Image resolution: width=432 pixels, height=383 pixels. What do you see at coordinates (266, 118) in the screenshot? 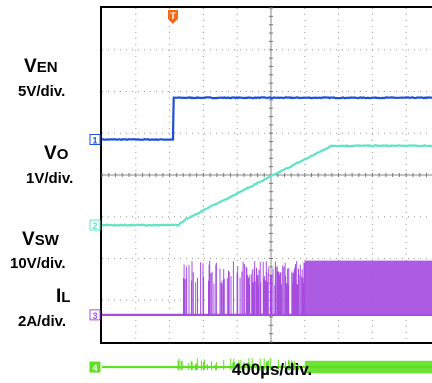
I see `trace-ven` at bounding box center [266, 118].